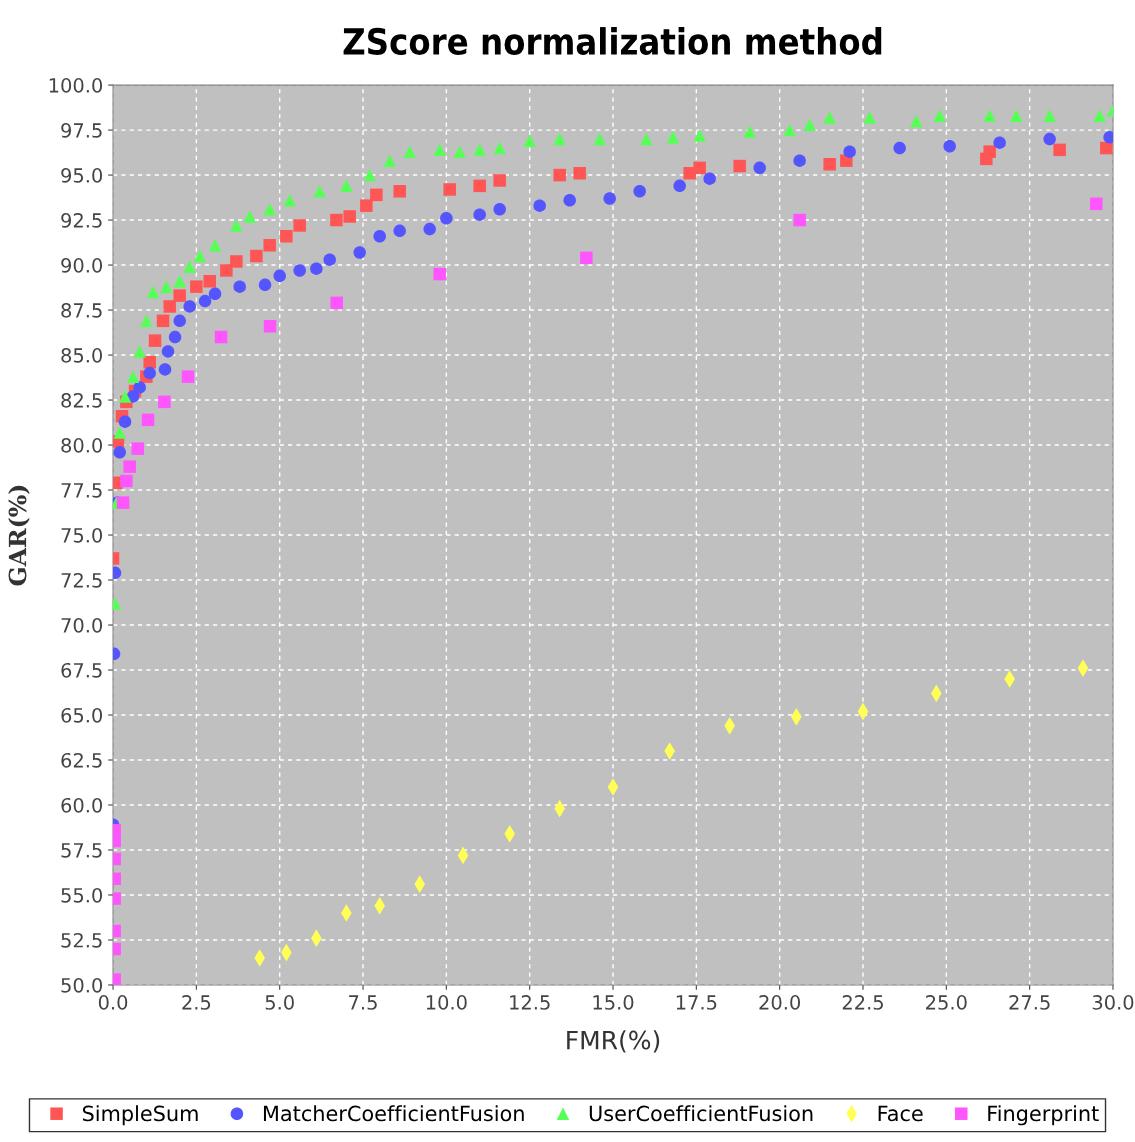  I want to click on y-tick-label: 70.0, so click(82, 625).